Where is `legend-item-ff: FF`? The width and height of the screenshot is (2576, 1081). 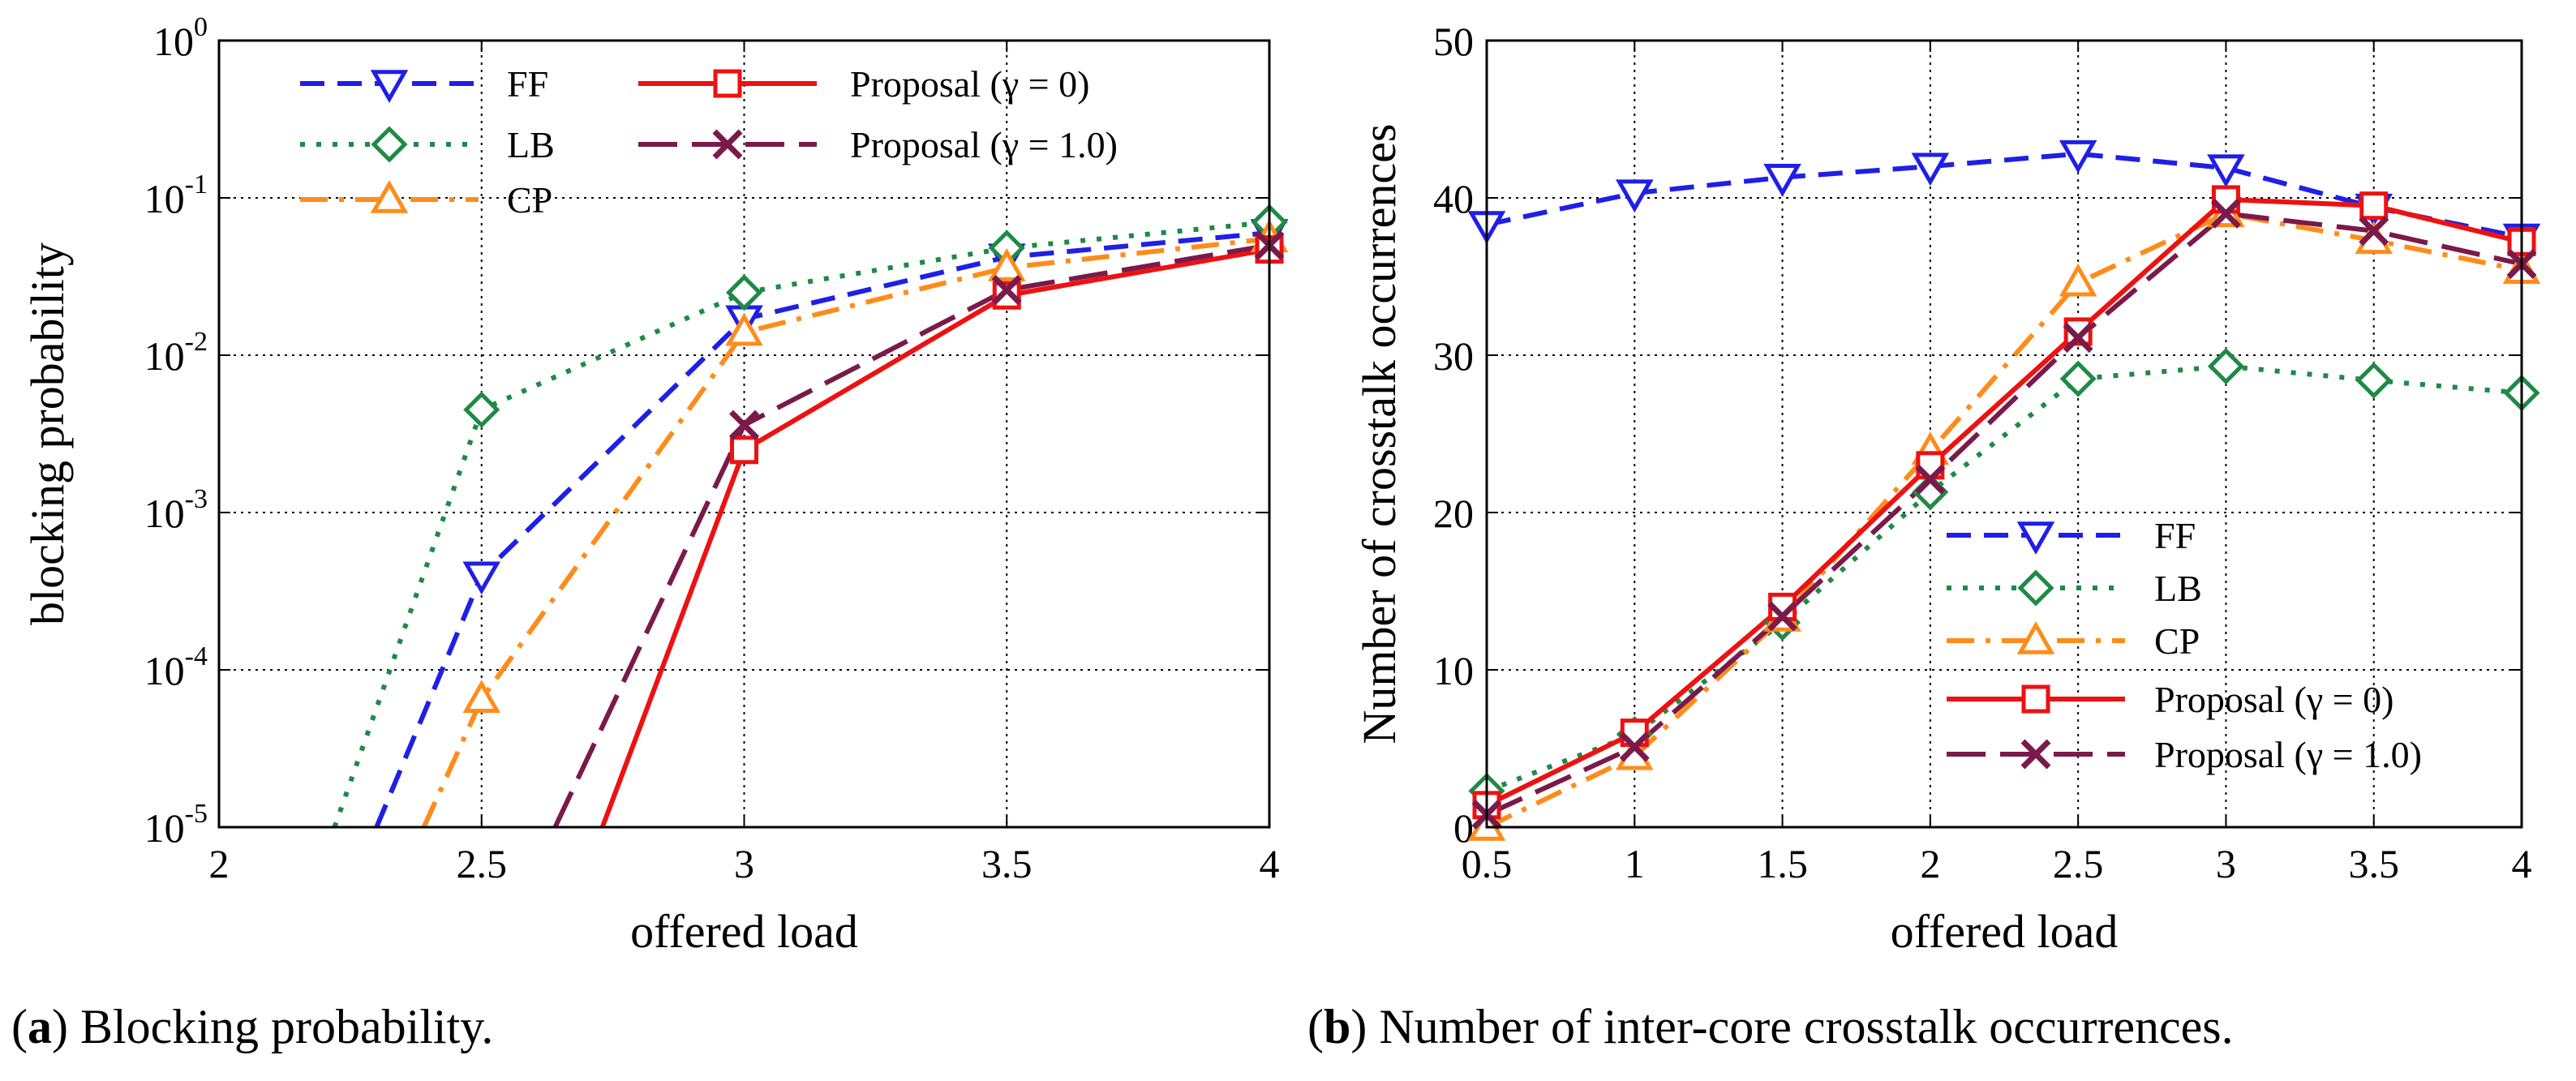
legend-item-ff: FF is located at coordinates (424, 84).